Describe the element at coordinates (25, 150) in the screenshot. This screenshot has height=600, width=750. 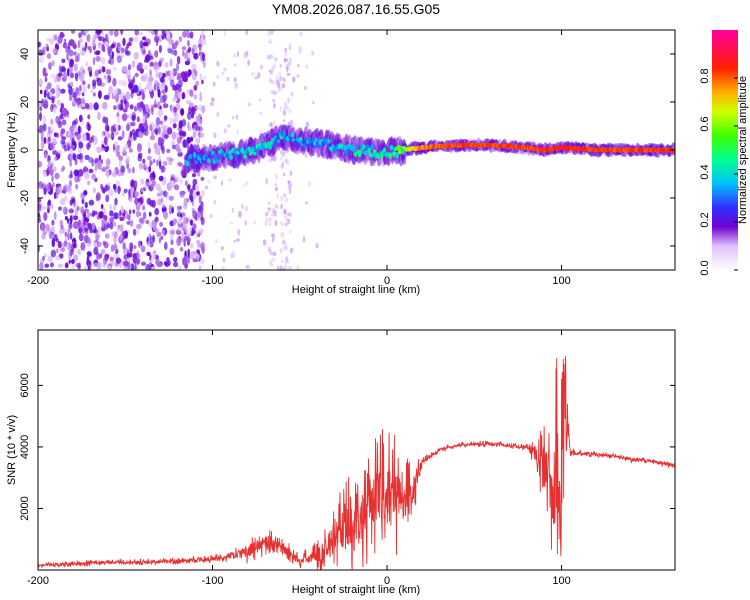
I see `y-tick-label: 0` at that location.